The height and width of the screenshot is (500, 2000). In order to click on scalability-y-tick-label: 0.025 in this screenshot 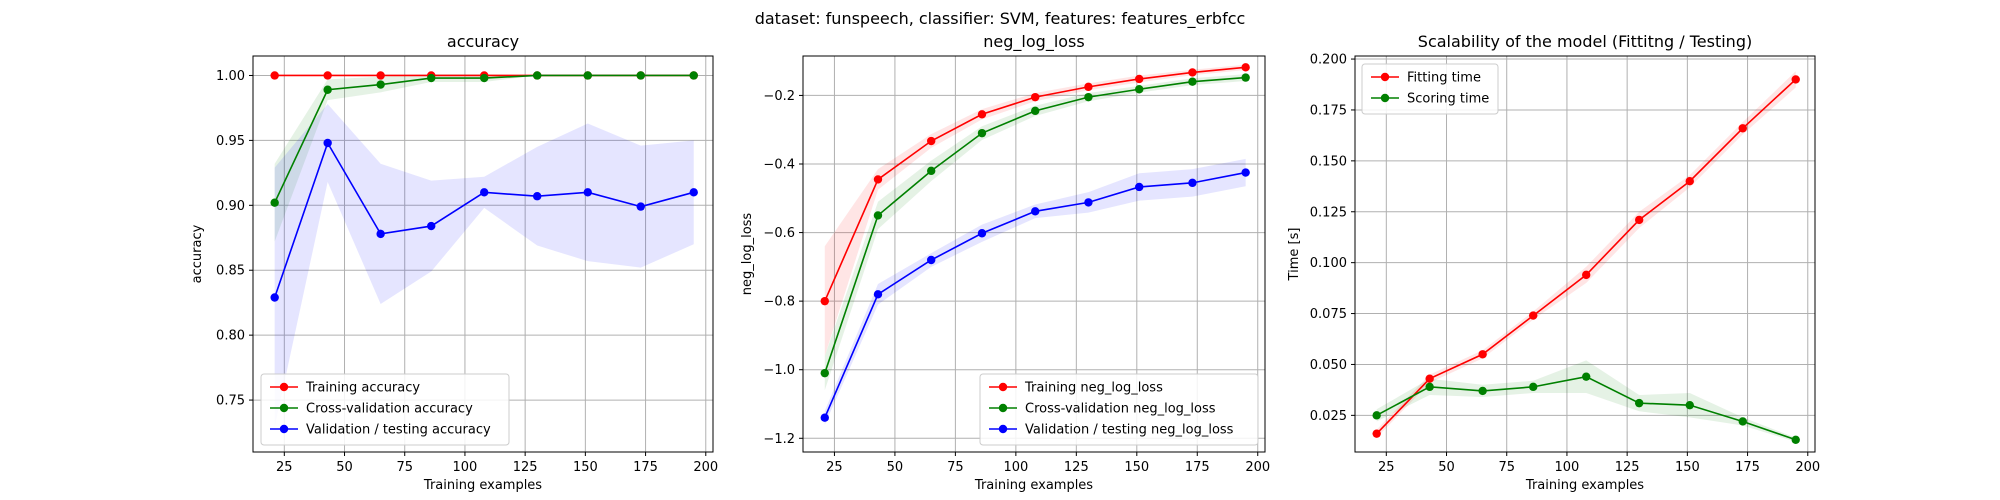, I will do `click(1328, 416)`.